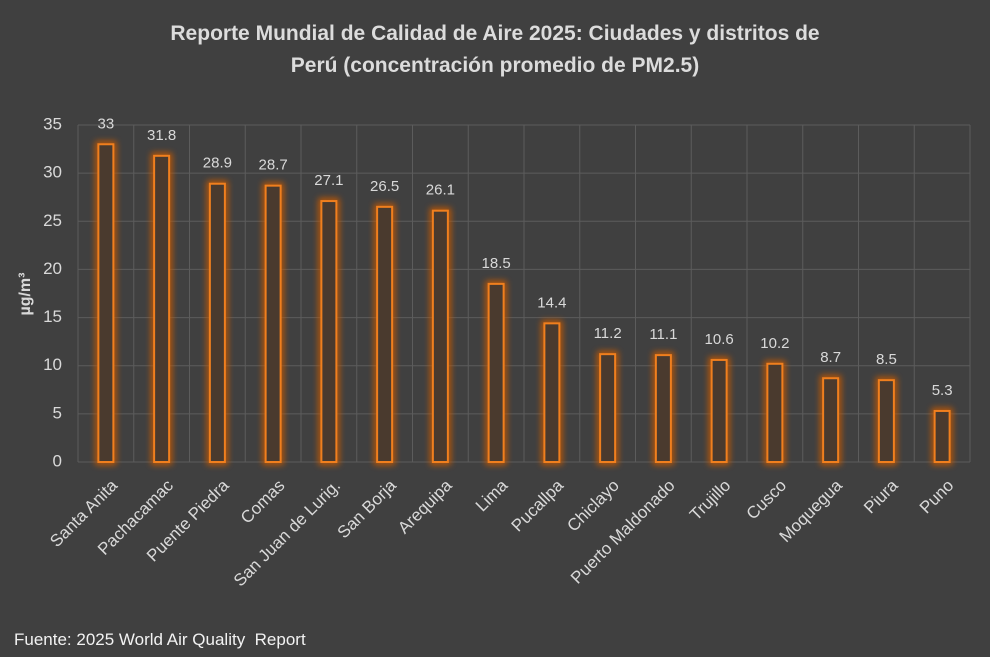 The width and height of the screenshot is (990, 657). Describe the element at coordinates (161, 135) in the screenshot. I see `data-label: 31.8` at that location.